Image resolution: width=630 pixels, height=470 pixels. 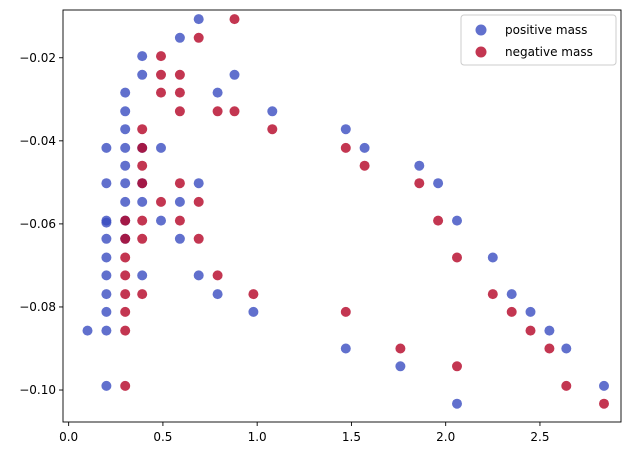 I want to click on y-tick-label: −0.02, so click(x=37, y=58).